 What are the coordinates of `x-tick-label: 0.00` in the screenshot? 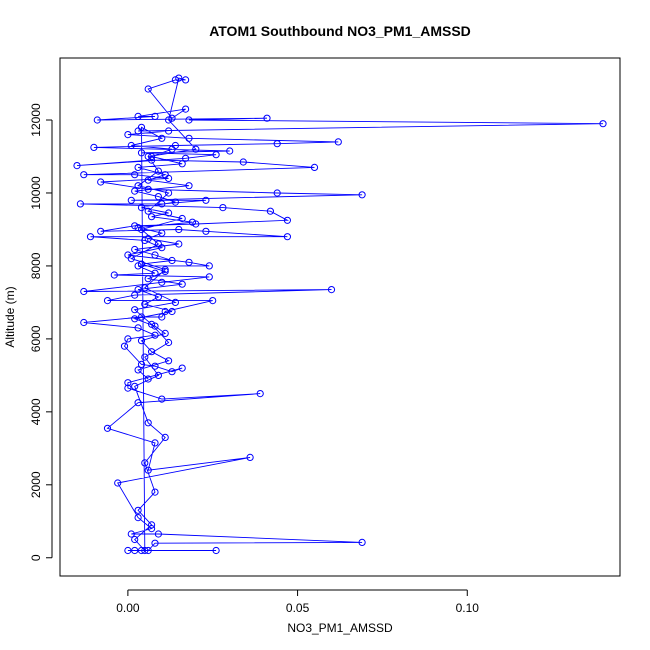 It's located at (128, 608).